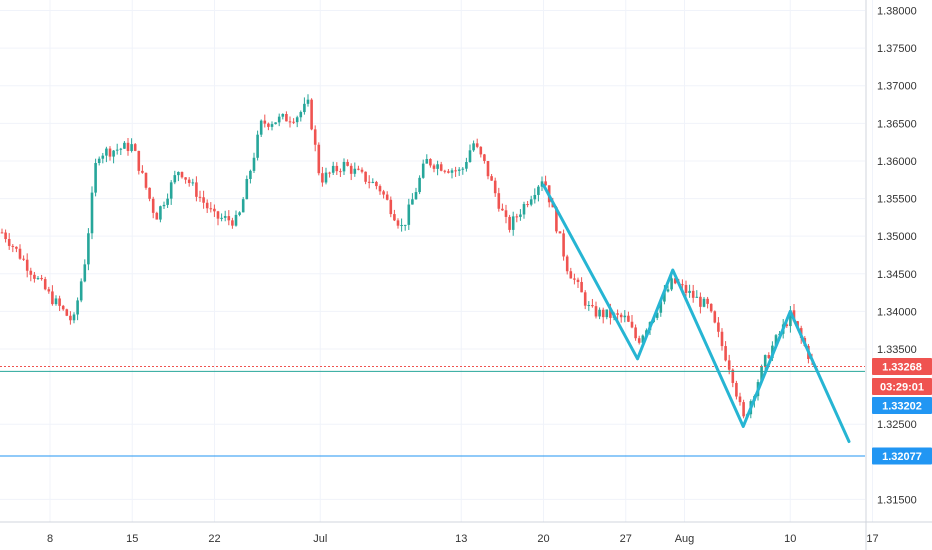 Image resolution: width=932 pixels, height=550 pixels. I want to click on x-tick-label: Jul, so click(320, 539).